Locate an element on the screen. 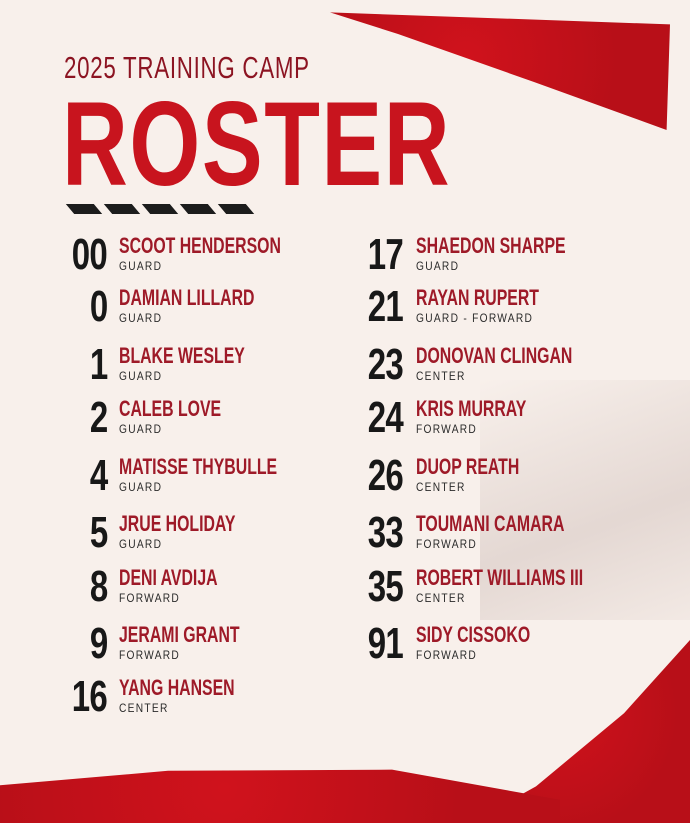 This screenshot has height=823, width=690. jersey-number: 1 is located at coordinates (98, 364).